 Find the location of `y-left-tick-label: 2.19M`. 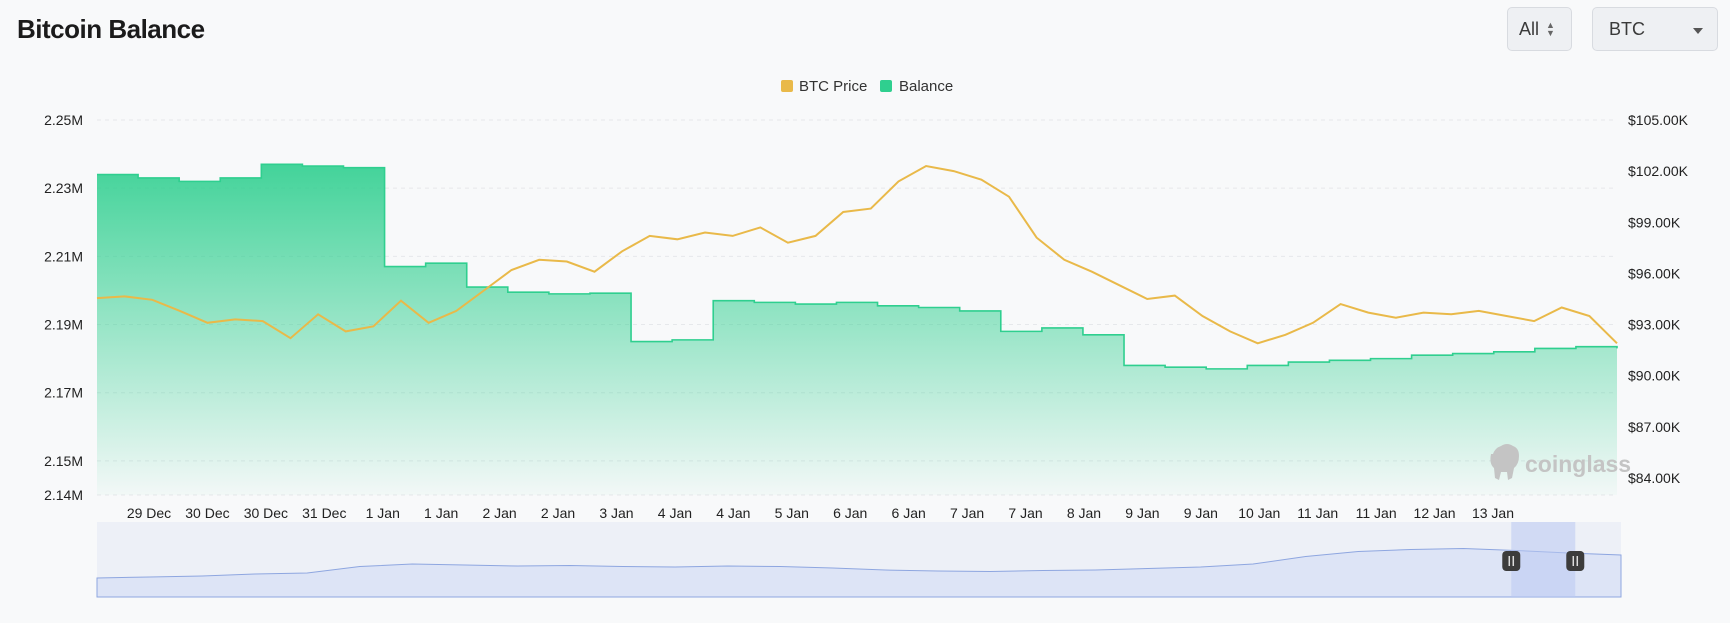

y-left-tick-label: 2.19M is located at coordinates (63, 325).